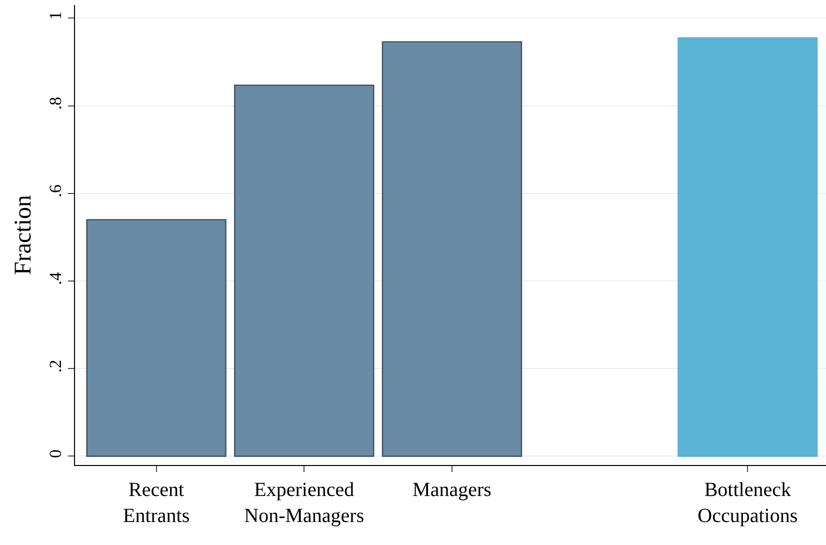 The height and width of the screenshot is (545, 826). Describe the element at coordinates (56, 15) in the screenshot. I see `y-tick-label: 1` at that location.